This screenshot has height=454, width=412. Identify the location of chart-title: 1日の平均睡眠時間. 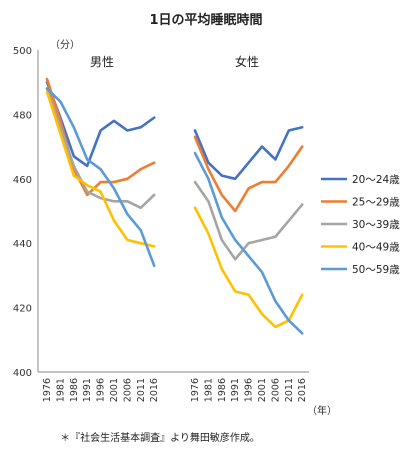
(205, 20).